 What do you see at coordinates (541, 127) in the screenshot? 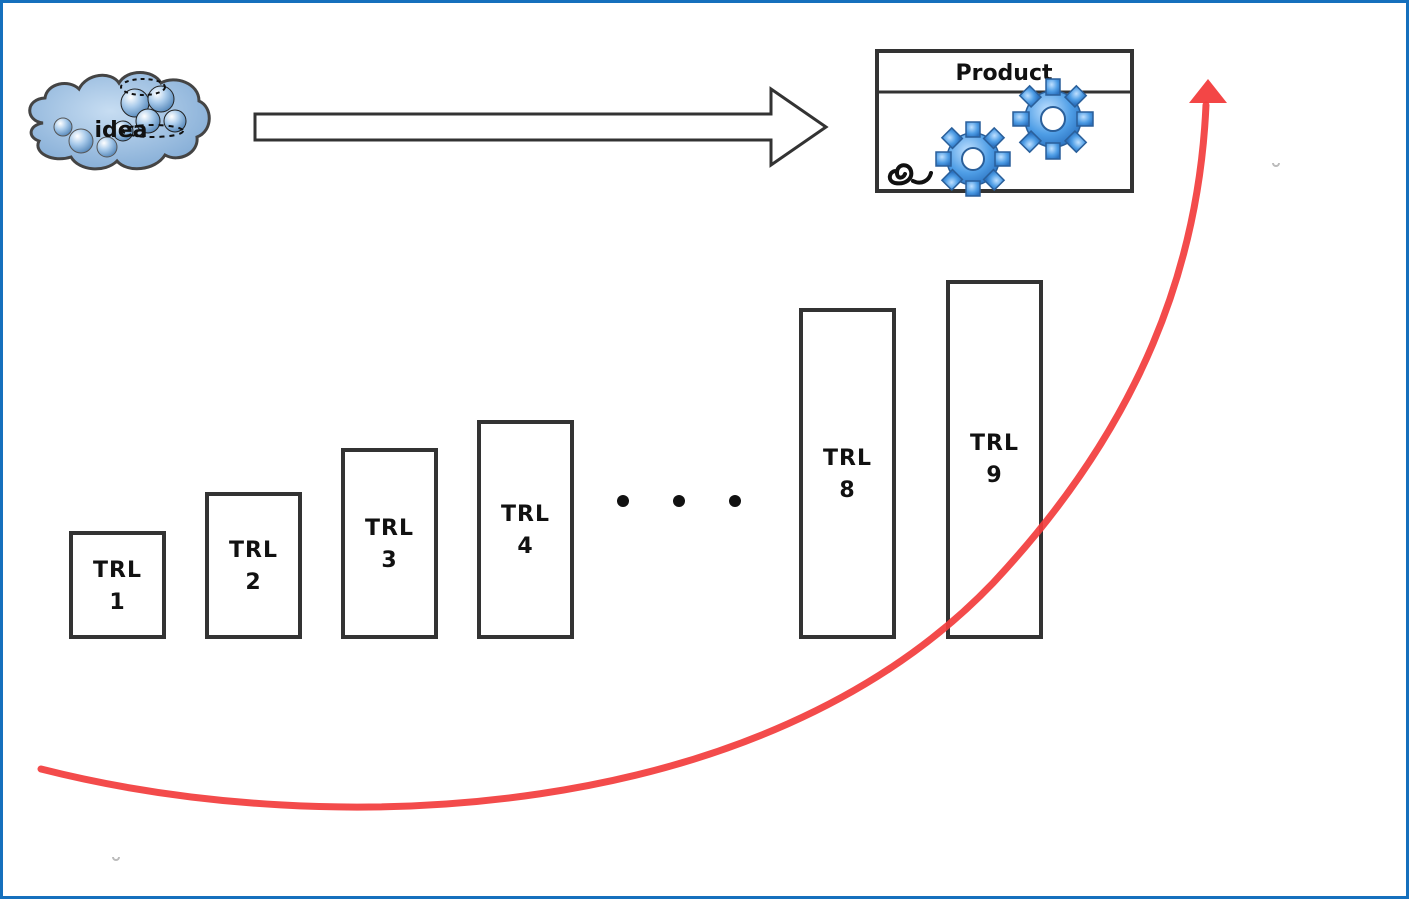
I see `idea-to-product-arrow` at bounding box center [541, 127].